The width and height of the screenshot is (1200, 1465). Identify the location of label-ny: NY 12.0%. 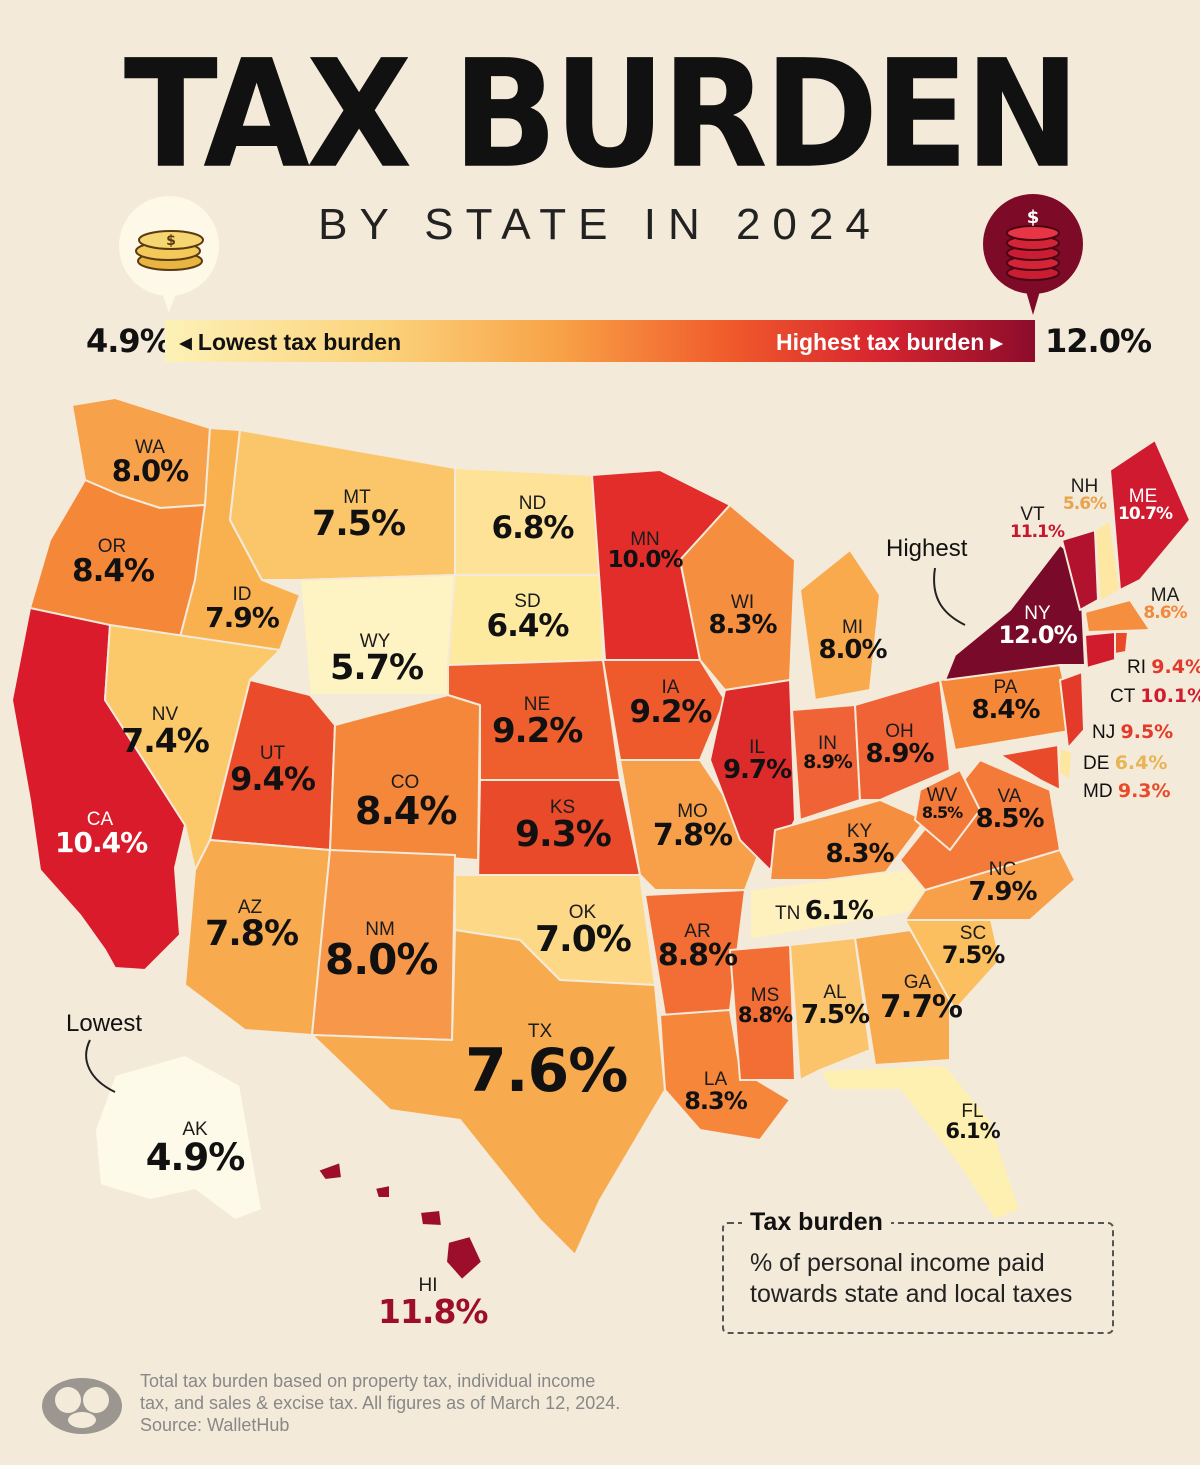
(1037, 626).